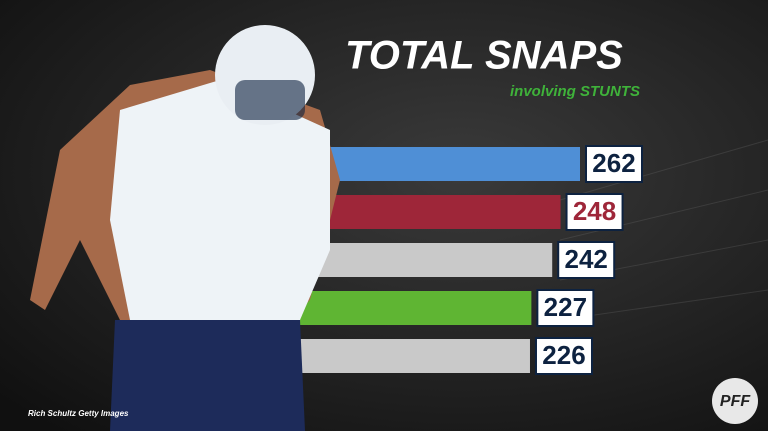  I want to click on value-label: 242, so click(586, 259).